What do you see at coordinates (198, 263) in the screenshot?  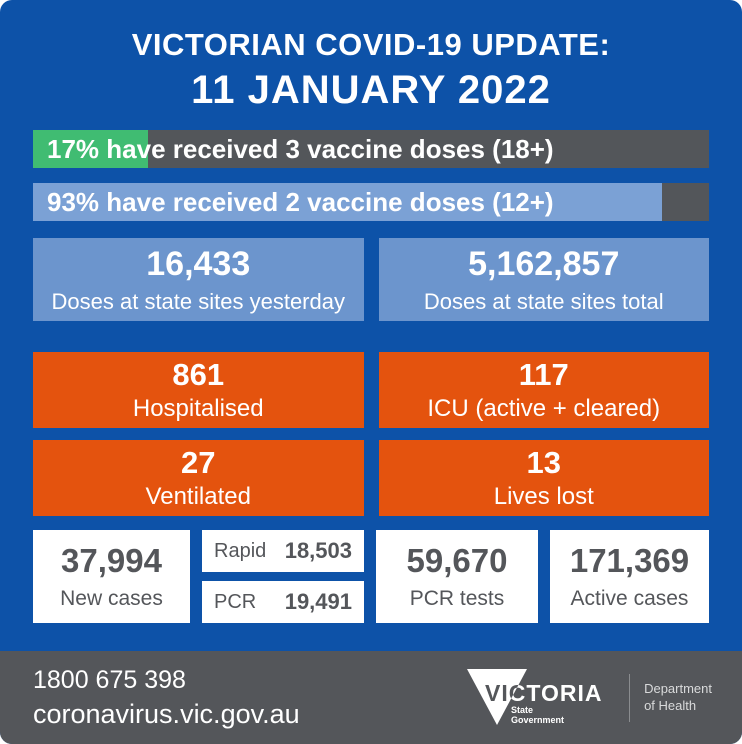 I see `stat-value: 16,433` at bounding box center [198, 263].